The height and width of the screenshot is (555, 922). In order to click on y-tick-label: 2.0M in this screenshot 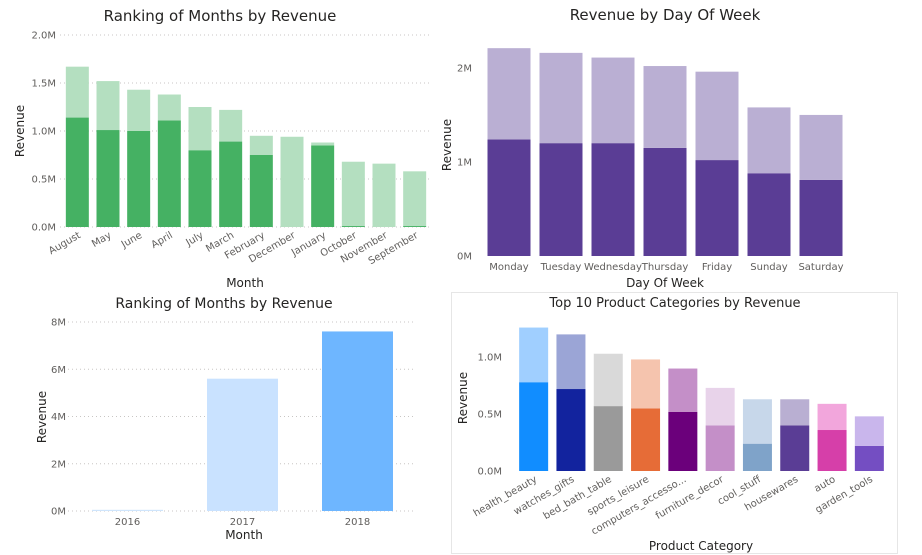, I will do `click(43, 36)`.